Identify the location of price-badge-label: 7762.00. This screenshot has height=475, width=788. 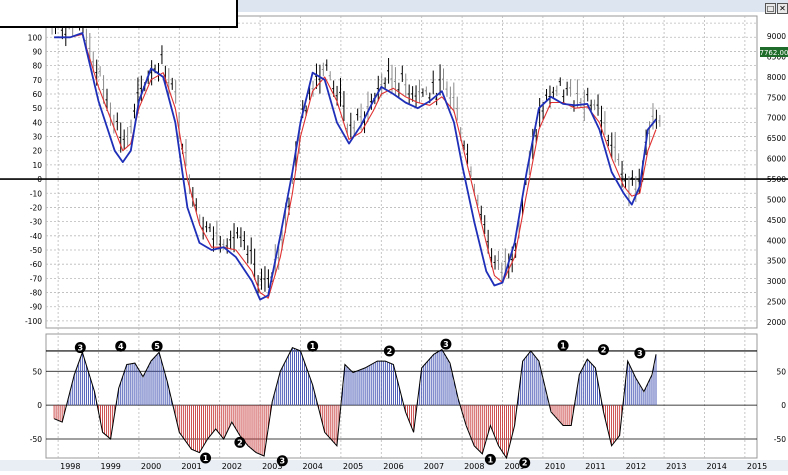
(774, 53).